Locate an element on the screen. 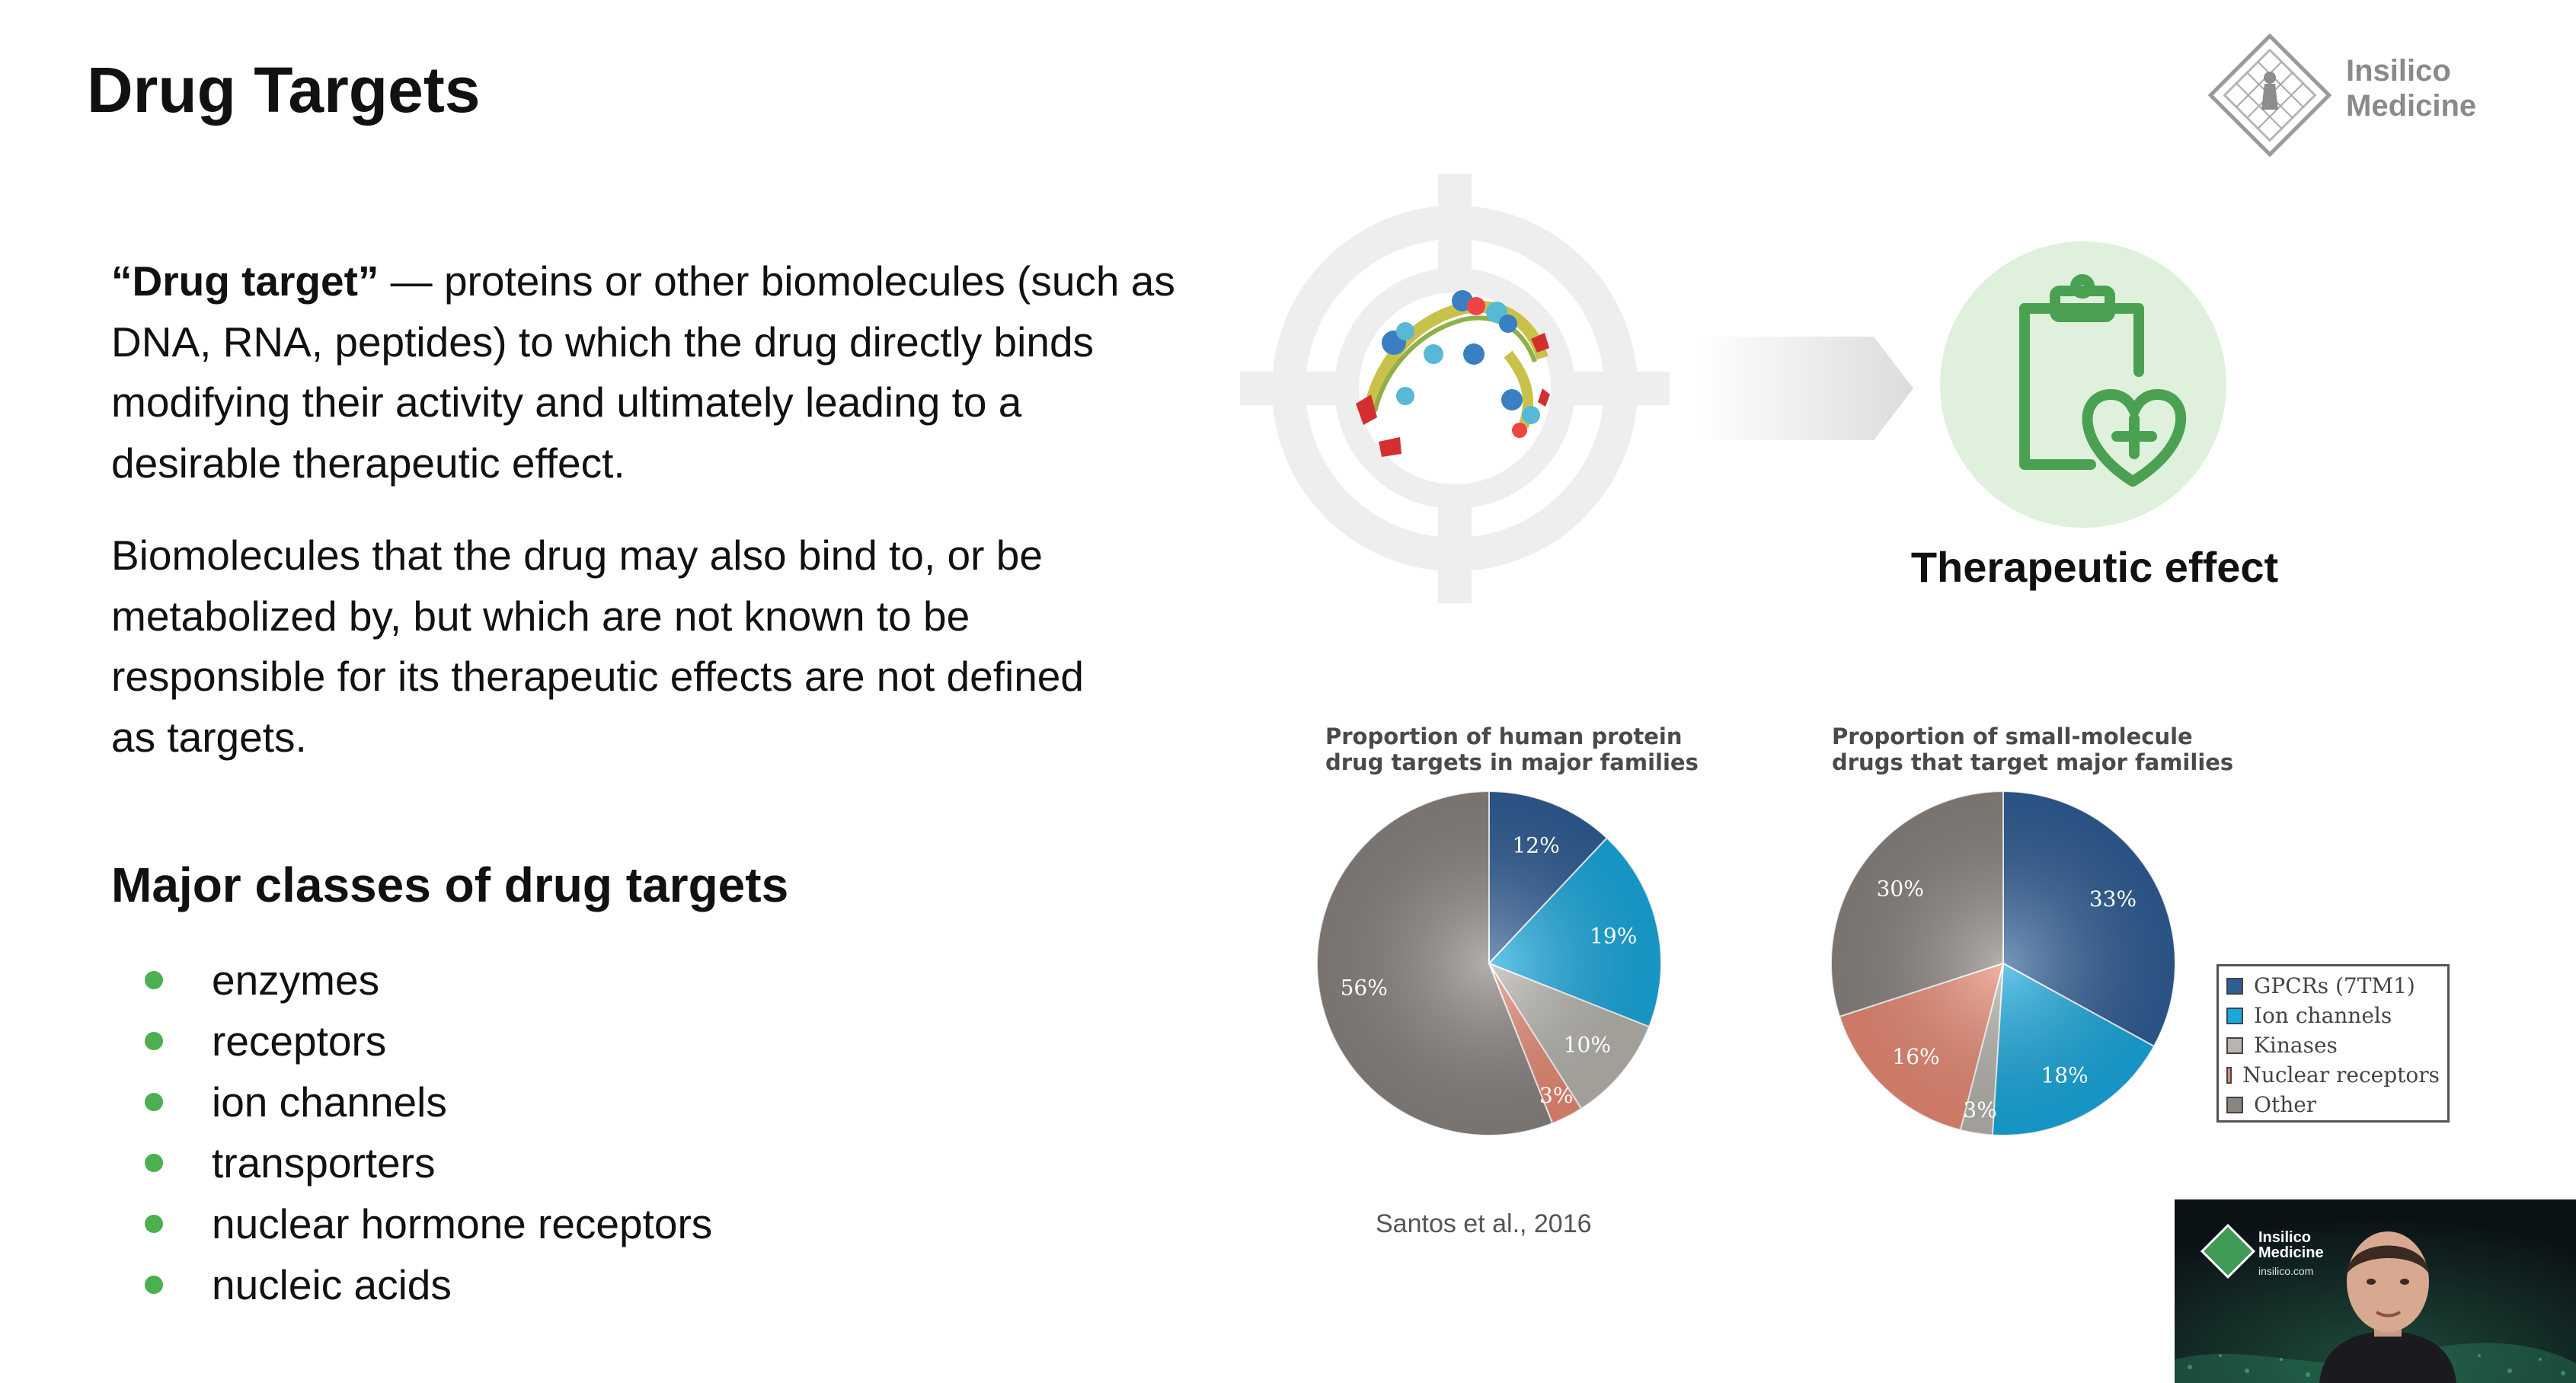 The image size is (2576, 1383). clipboard-heart-icon is located at coordinates (2083, 384).